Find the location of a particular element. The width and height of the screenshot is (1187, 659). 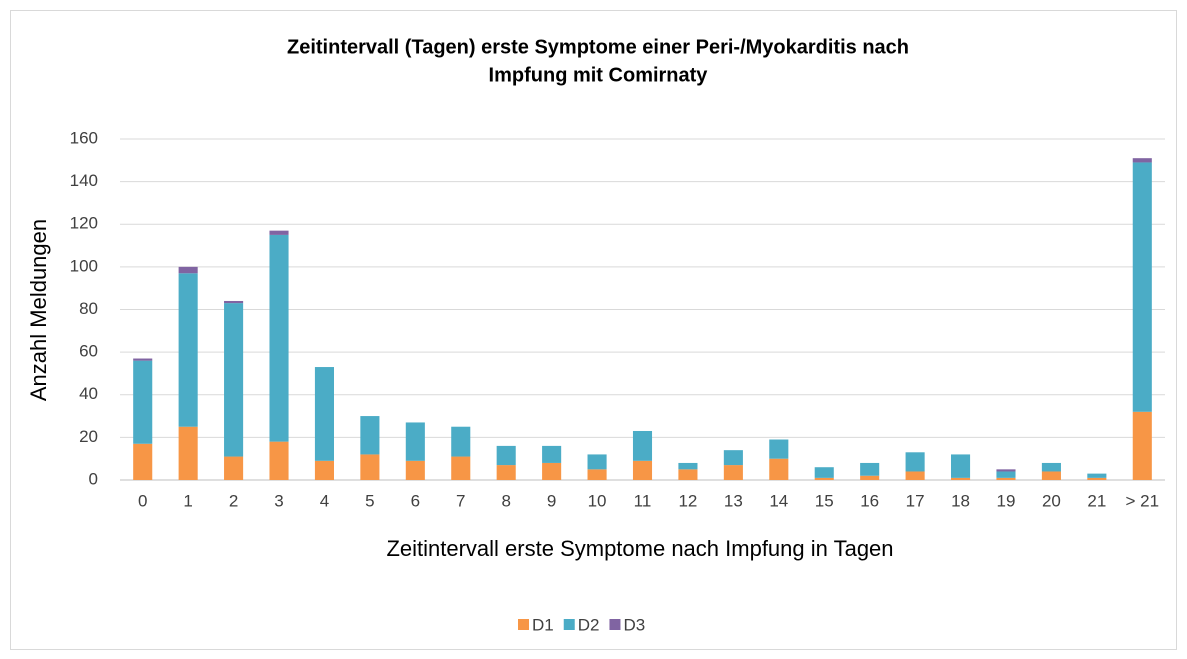

x-tick-label: 13 is located at coordinates (733, 500).